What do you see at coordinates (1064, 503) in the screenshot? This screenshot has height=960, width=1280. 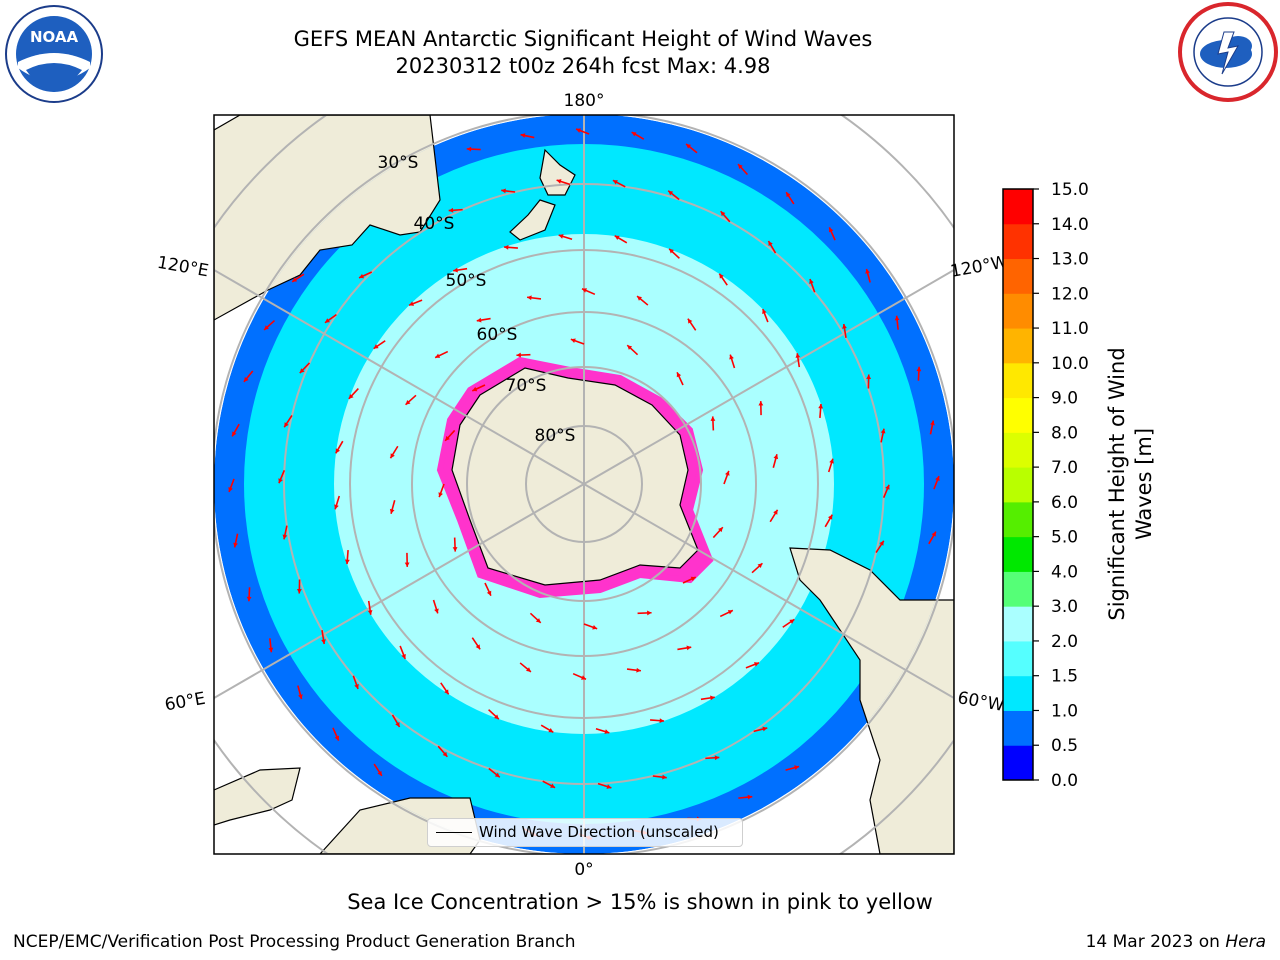 I see `colorbar-tick-label: 6.0` at bounding box center [1064, 503].